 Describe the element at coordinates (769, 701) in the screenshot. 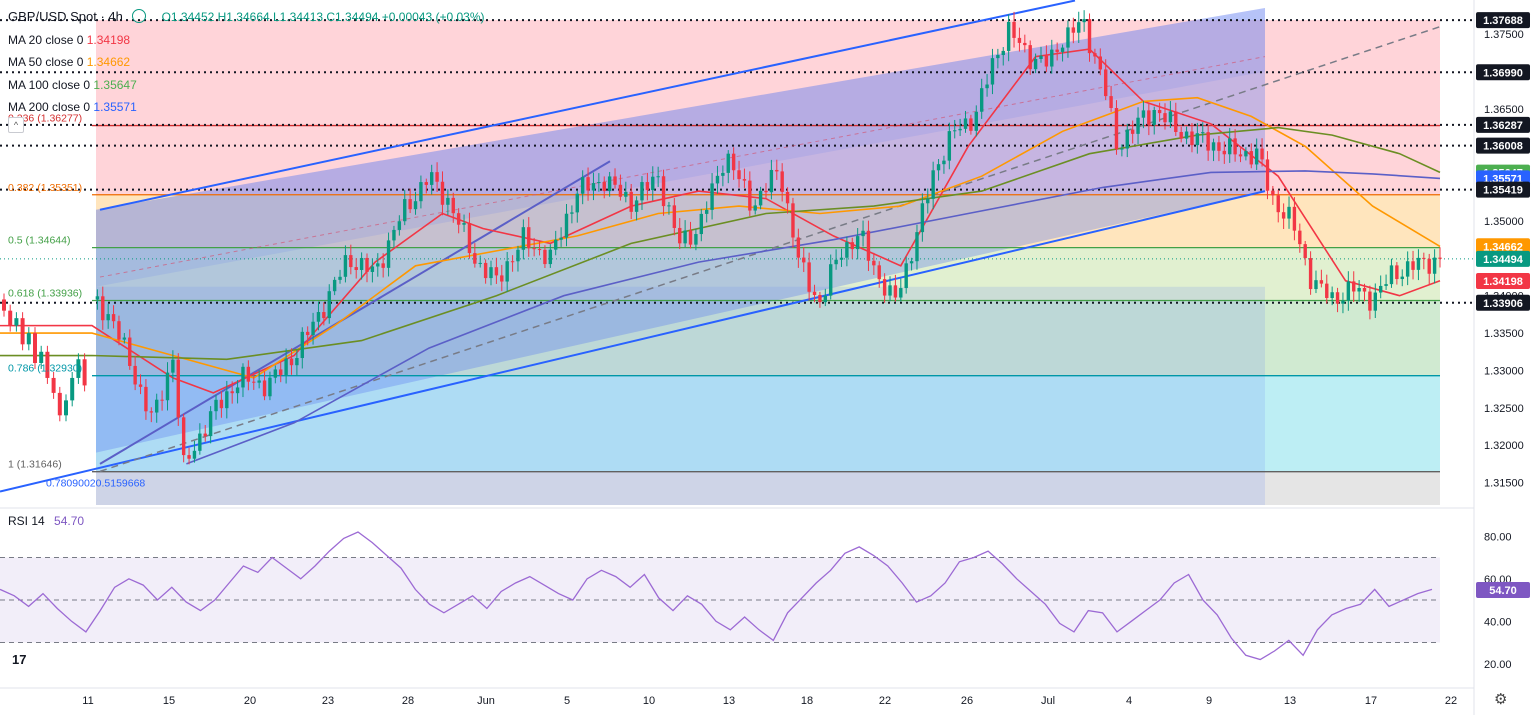

I see `time-axis: 11 15 20 23 28 Jun 5 10 13 18 22 26 Jul 4 9 13 17 22` at that location.